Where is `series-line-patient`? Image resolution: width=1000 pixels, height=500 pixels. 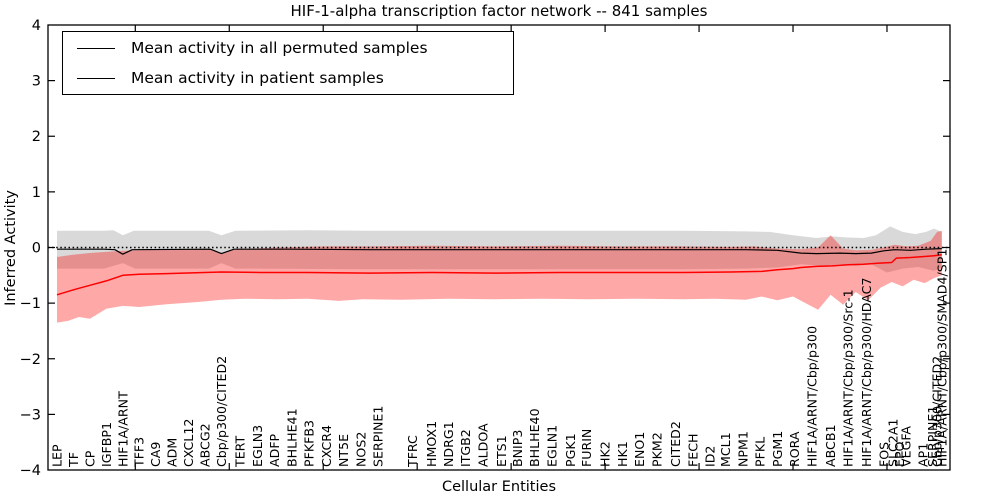 series-line-patient is located at coordinates (499, 274).